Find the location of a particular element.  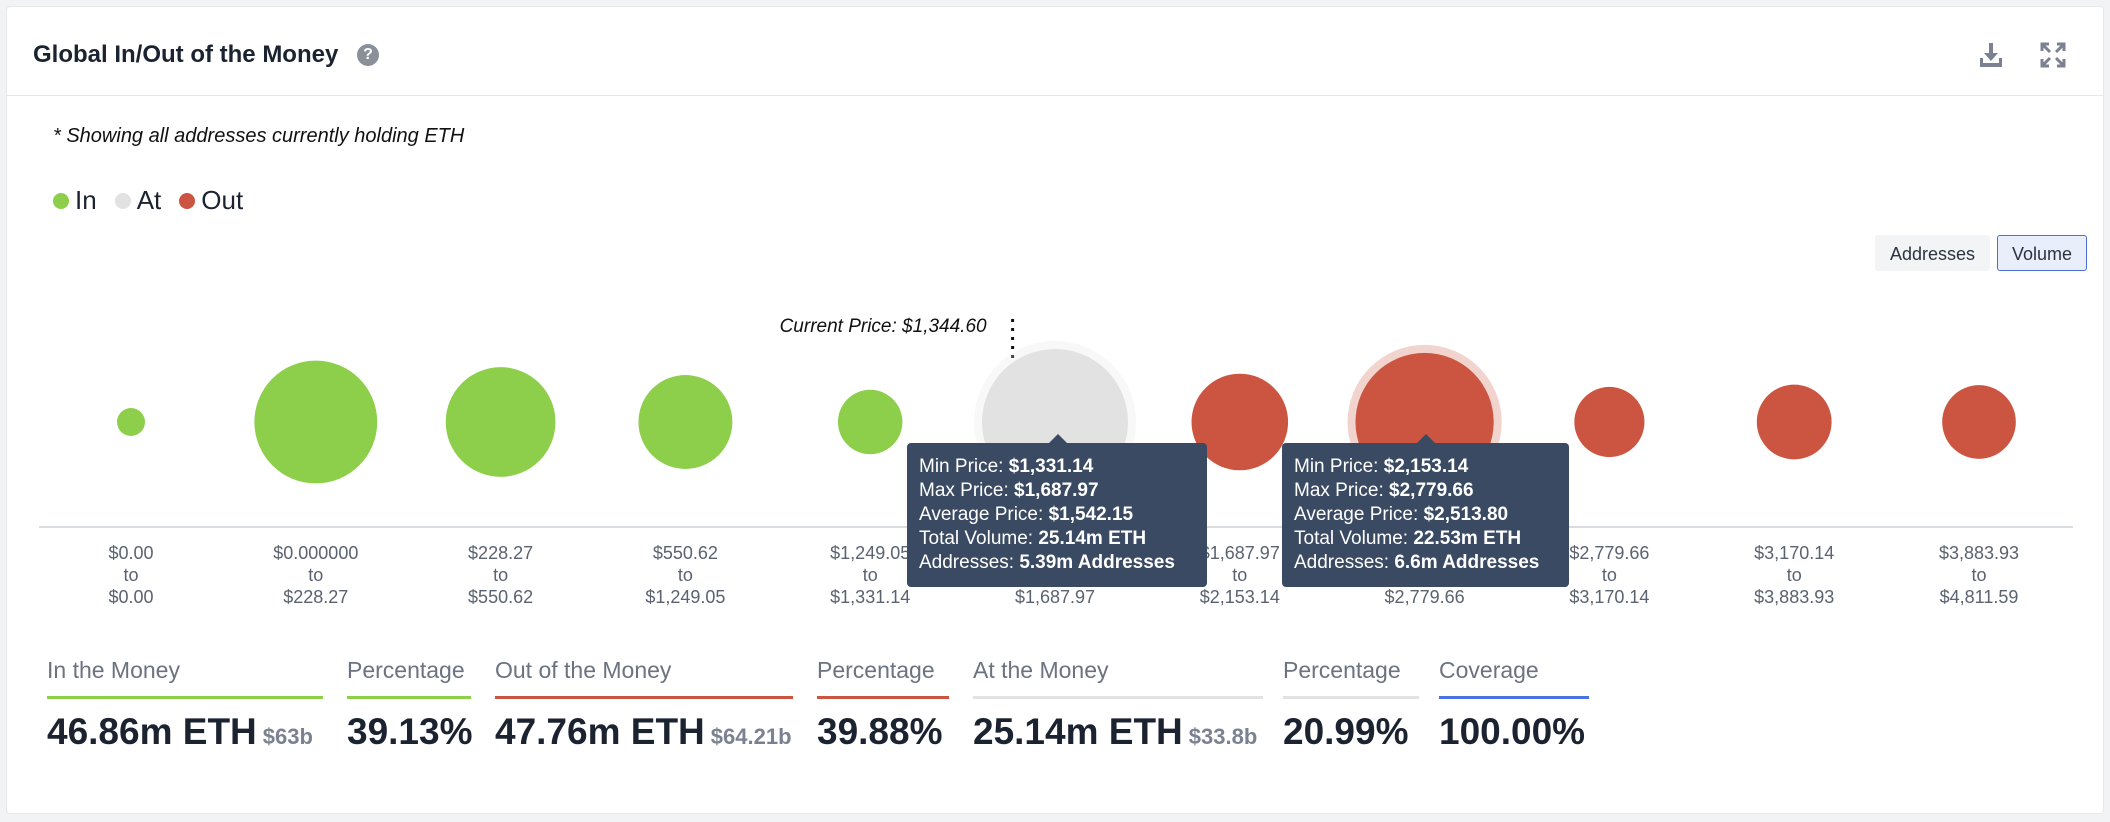

x-tick-label: $1,331.14 is located at coordinates (870, 597).